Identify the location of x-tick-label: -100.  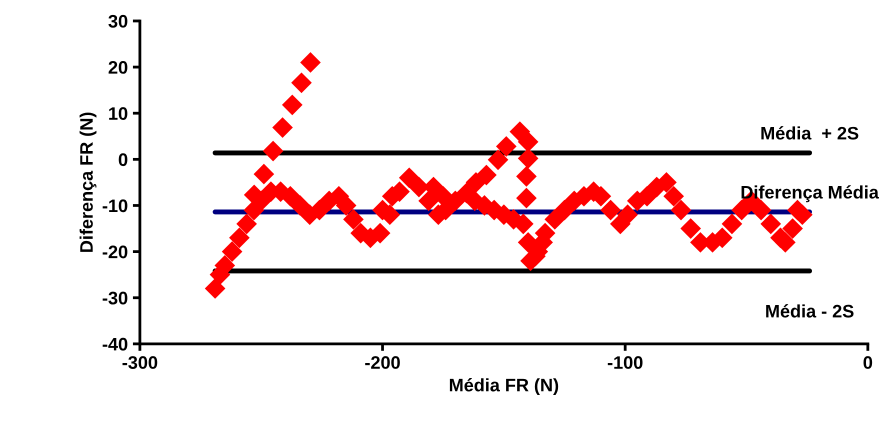
(625, 362).